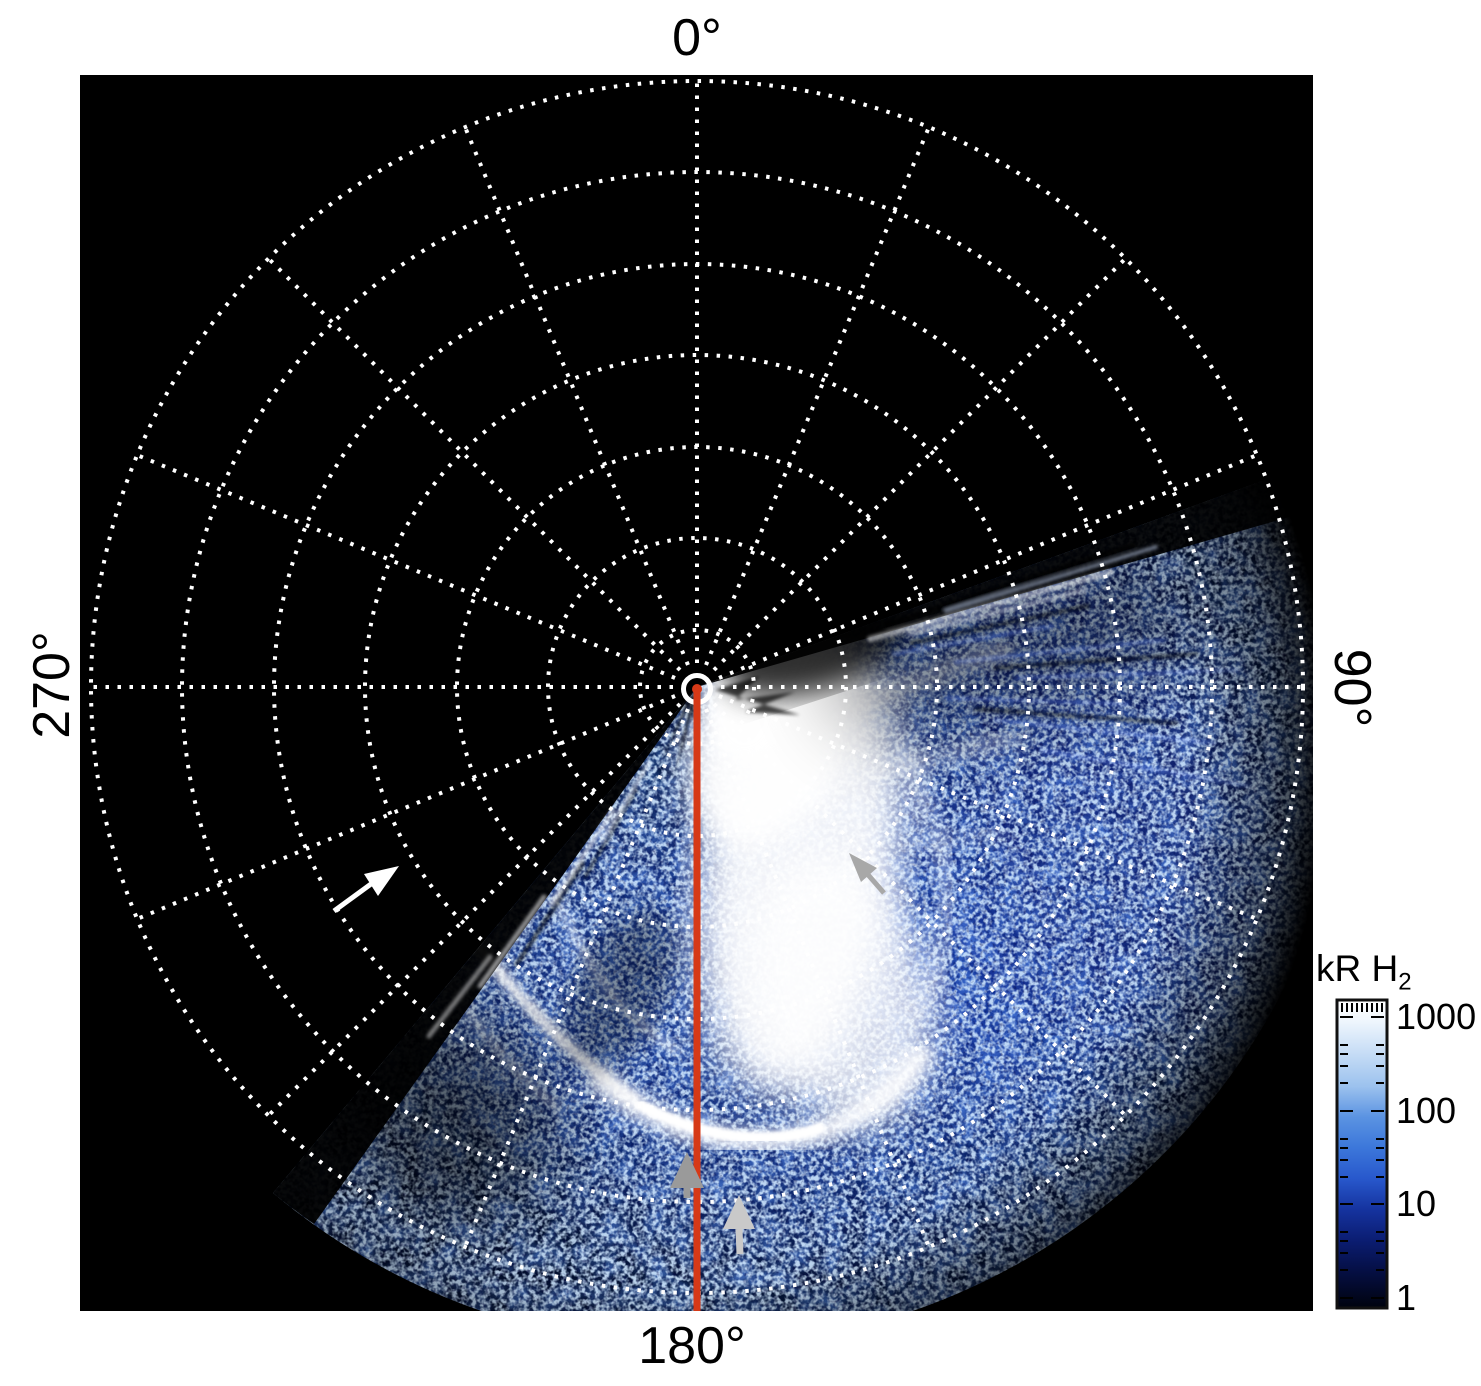  What do you see at coordinates (1426, 1110) in the screenshot?
I see `colorbar-tick-100: 100` at bounding box center [1426, 1110].